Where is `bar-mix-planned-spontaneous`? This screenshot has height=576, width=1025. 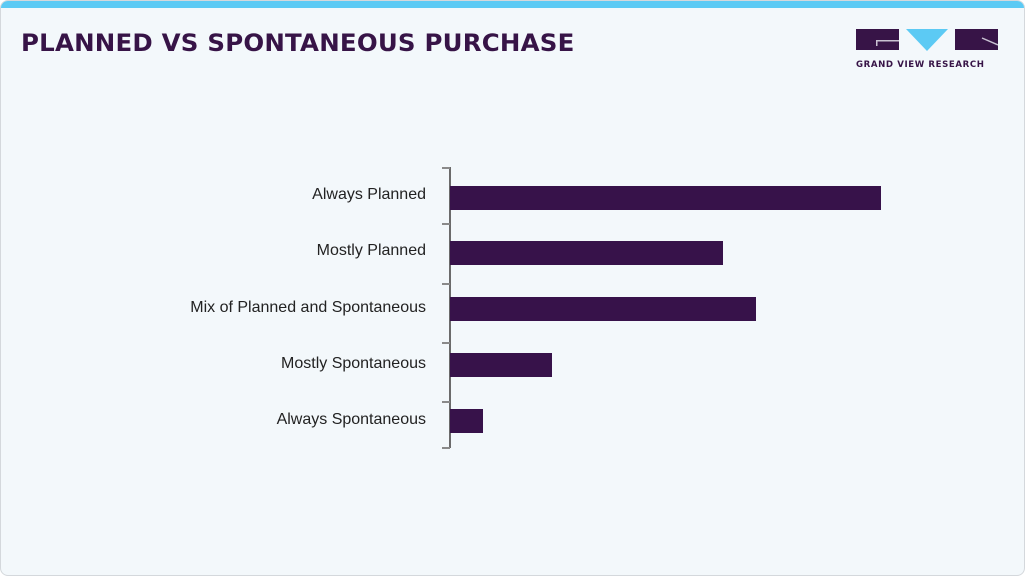 bar-mix-planned-spontaneous is located at coordinates (603, 309).